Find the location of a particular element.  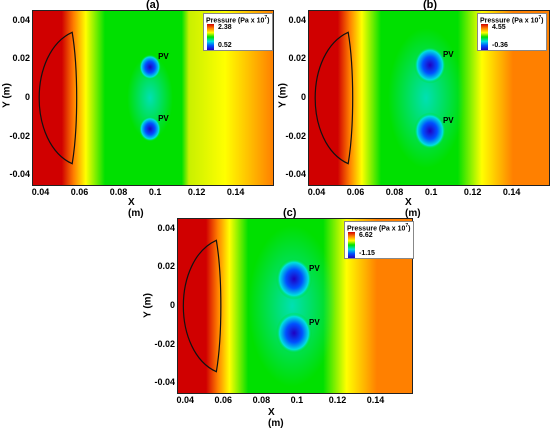

colorbar-a is located at coordinates (210, 37).